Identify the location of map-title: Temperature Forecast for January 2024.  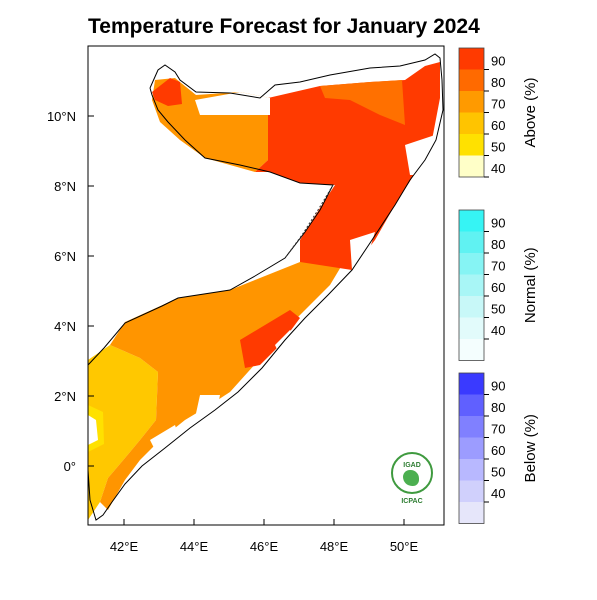
(284, 26).